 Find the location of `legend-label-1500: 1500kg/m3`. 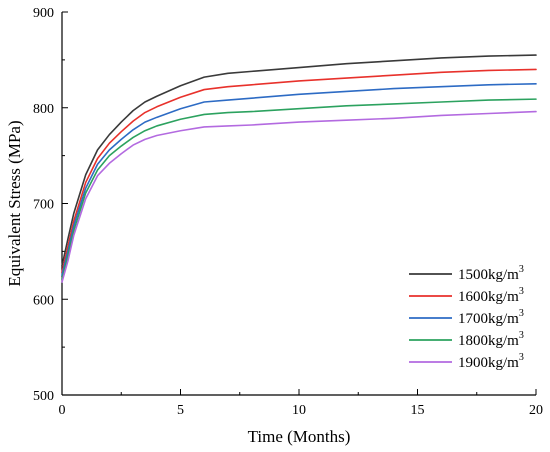

legend-label-1500: 1500kg/m3 is located at coordinates (491, 273).